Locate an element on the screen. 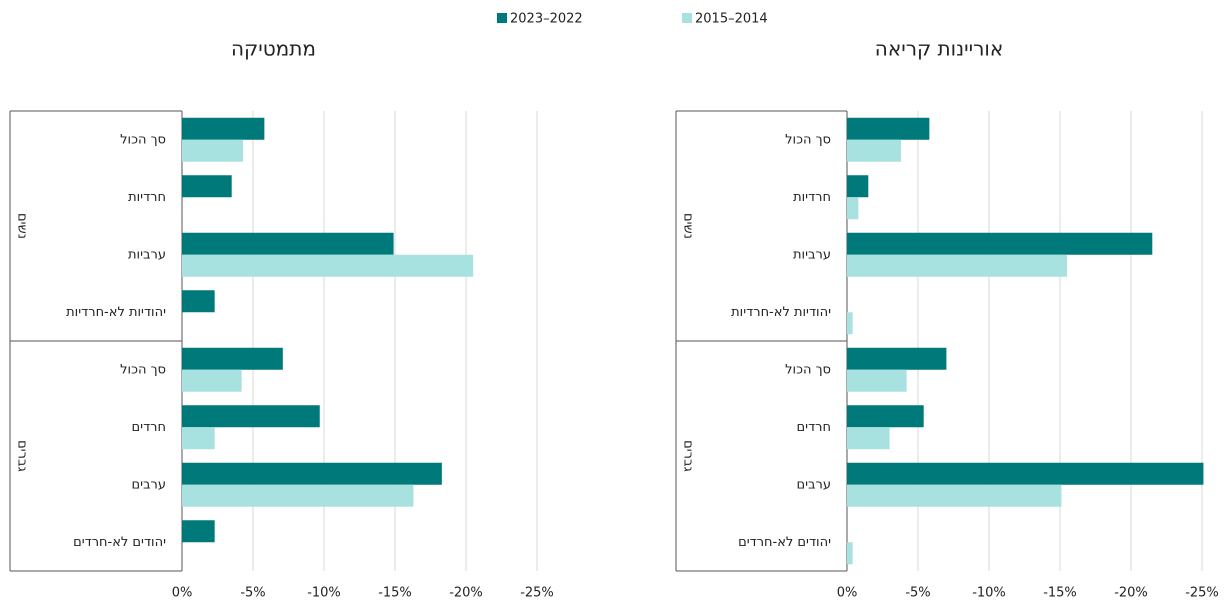  legend-label: 2015–2014 is located at coordinates (731, 19).